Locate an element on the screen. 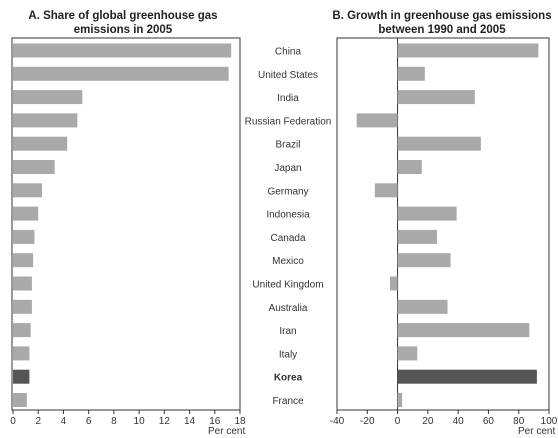 This screenshot has width=558, height=438. panel-b-bar-united-states is located at coordinates (411, 73).